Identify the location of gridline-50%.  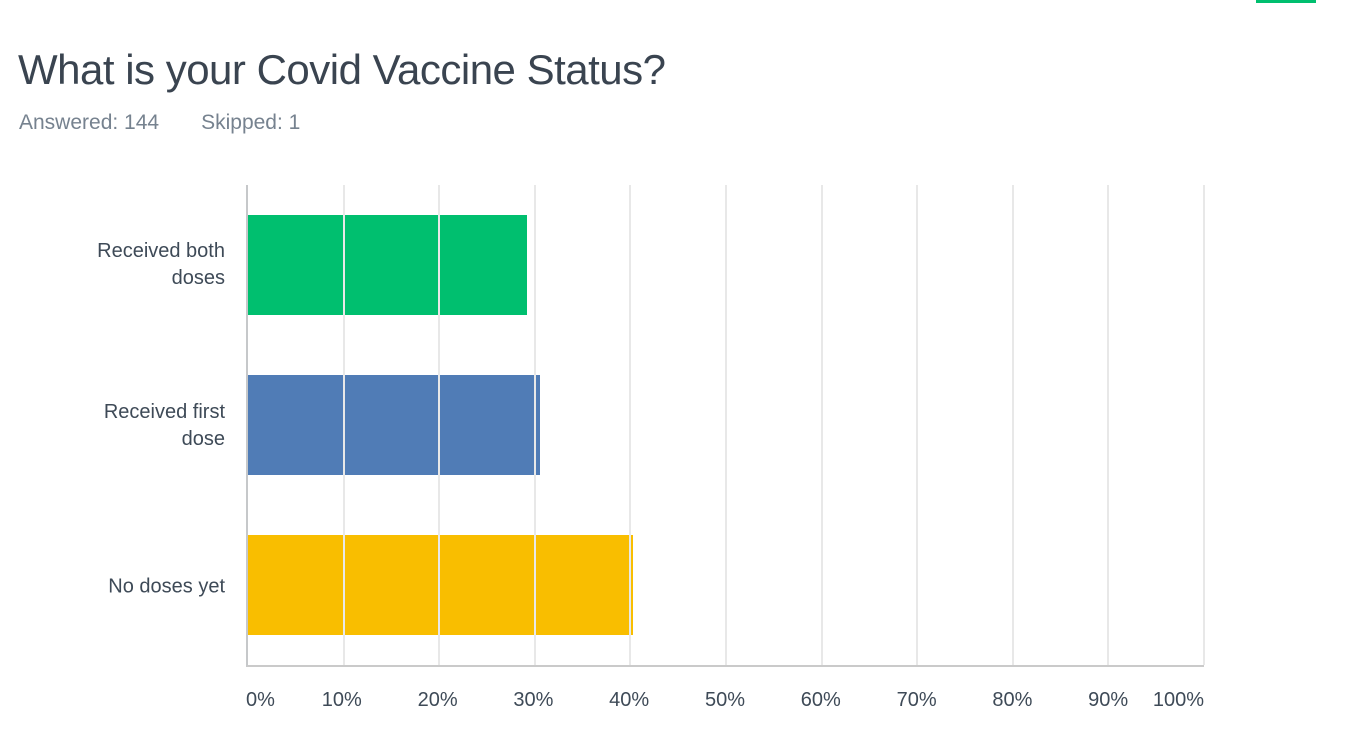
(726, 425).